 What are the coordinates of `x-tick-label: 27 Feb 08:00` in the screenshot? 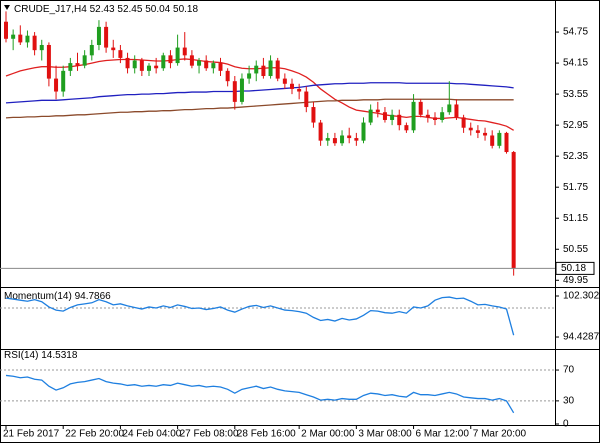 It's located at (209, 434).